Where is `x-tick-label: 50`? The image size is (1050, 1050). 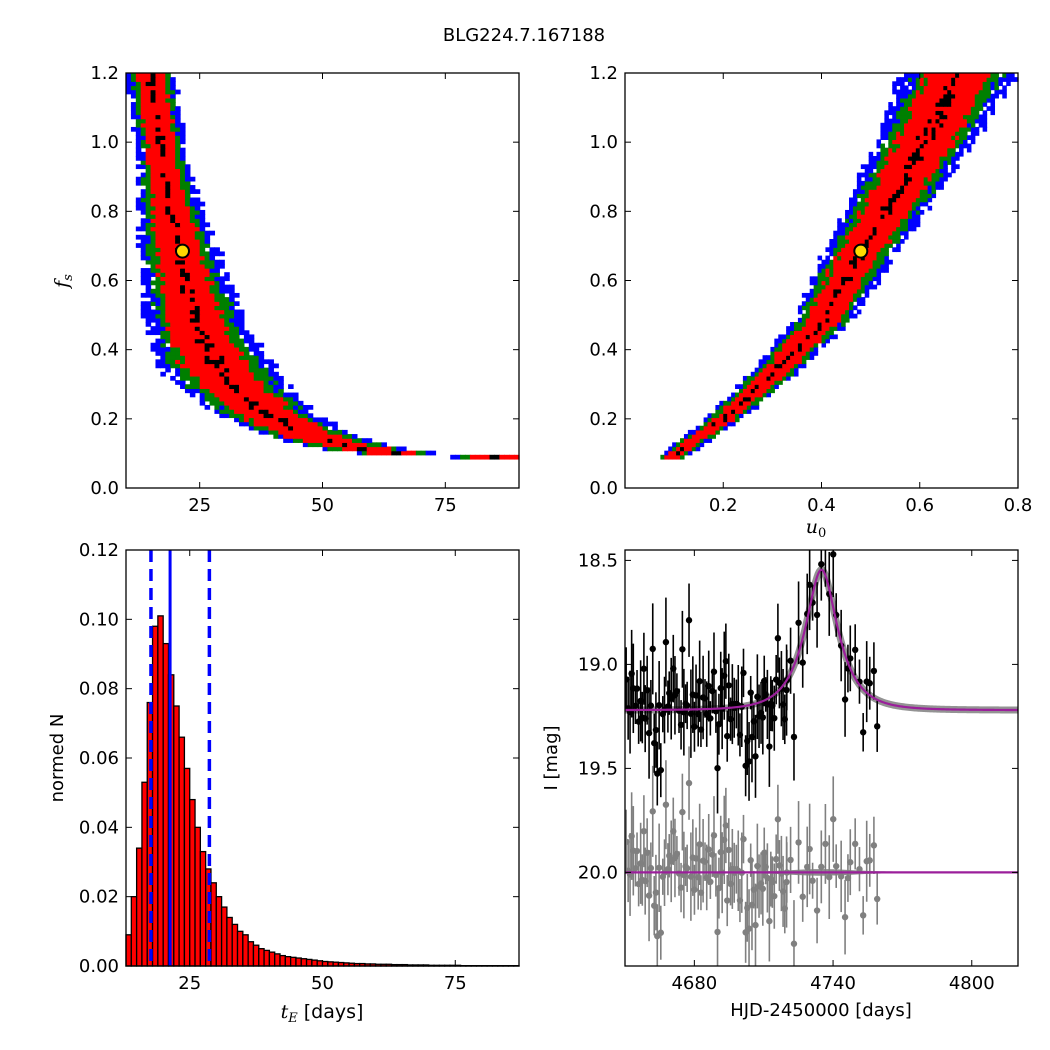 x-tick-label: 50 is located at coordinates (322, 983).